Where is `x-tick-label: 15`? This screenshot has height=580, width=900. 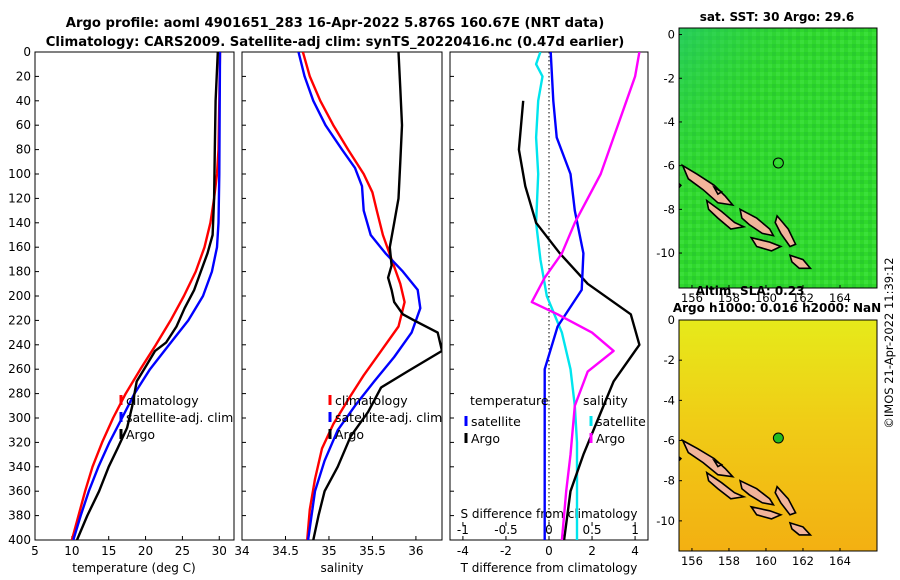
x-tick-label: 15 is located at coordinates (108, 551).